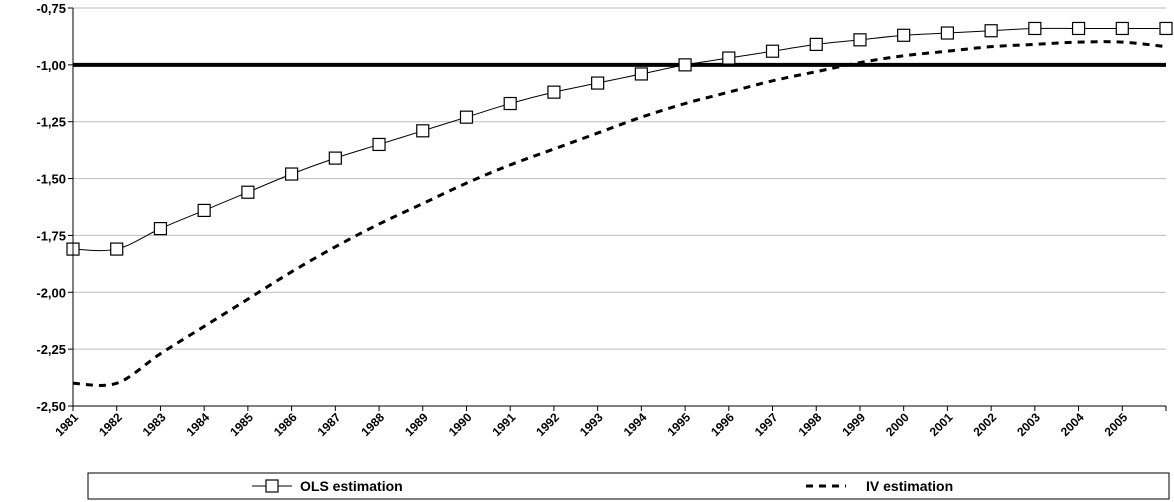 The width and height of the screenshot is (1174, 502). Describe the element at coordinates (272, 486) in the screenshot. I see `legend-ols-marker` at that location.